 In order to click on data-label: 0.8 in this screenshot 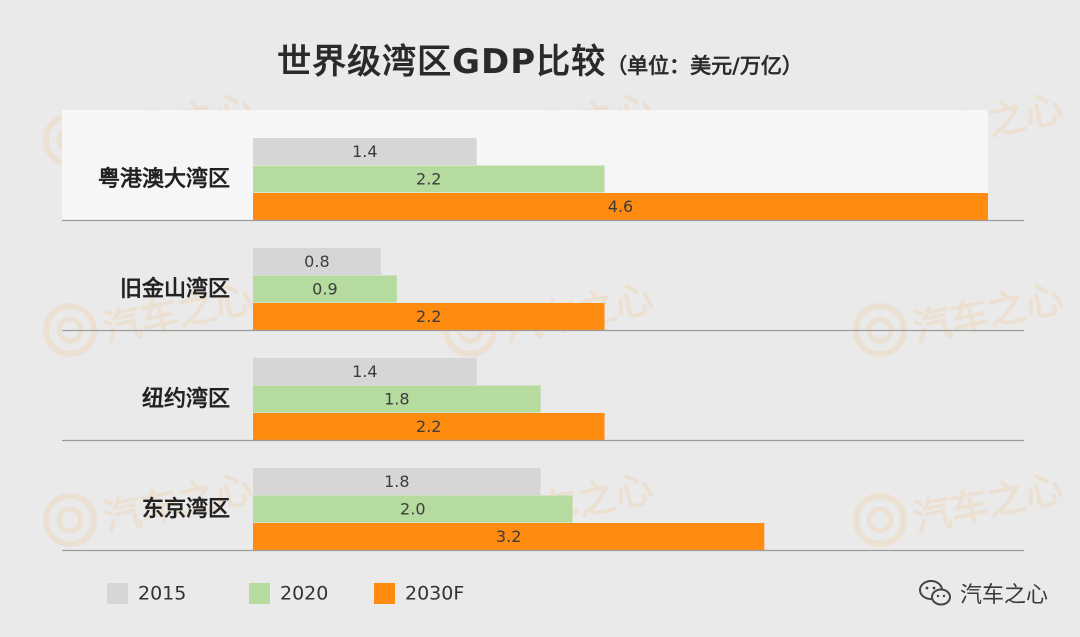, I will do `click(316, 261)`.